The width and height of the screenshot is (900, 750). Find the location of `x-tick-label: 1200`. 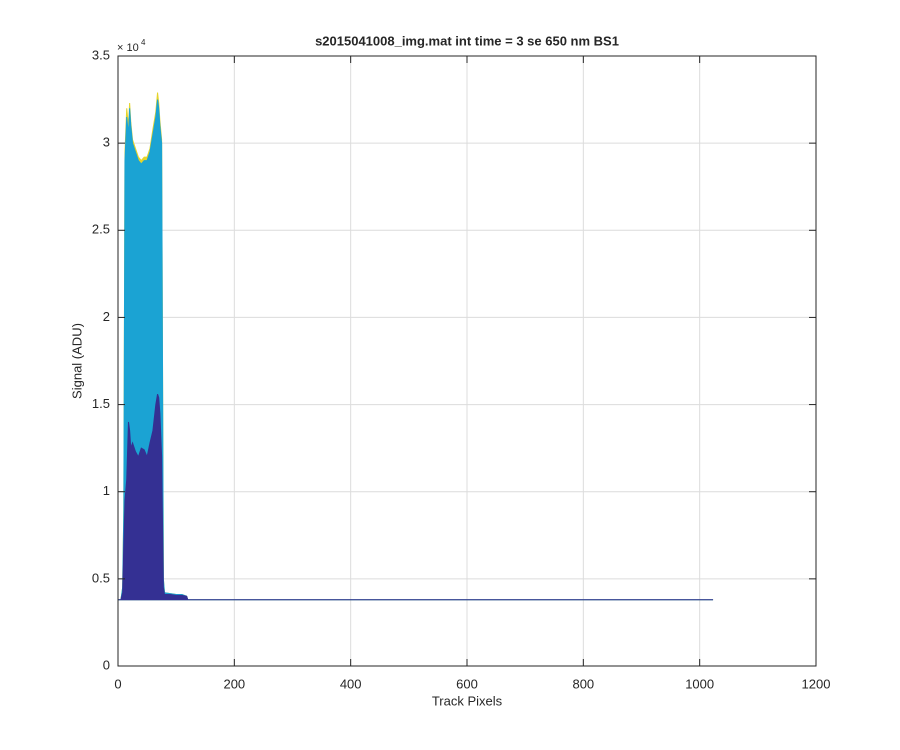

x-tick-label: 1200 is located at coordinates (816, 683).